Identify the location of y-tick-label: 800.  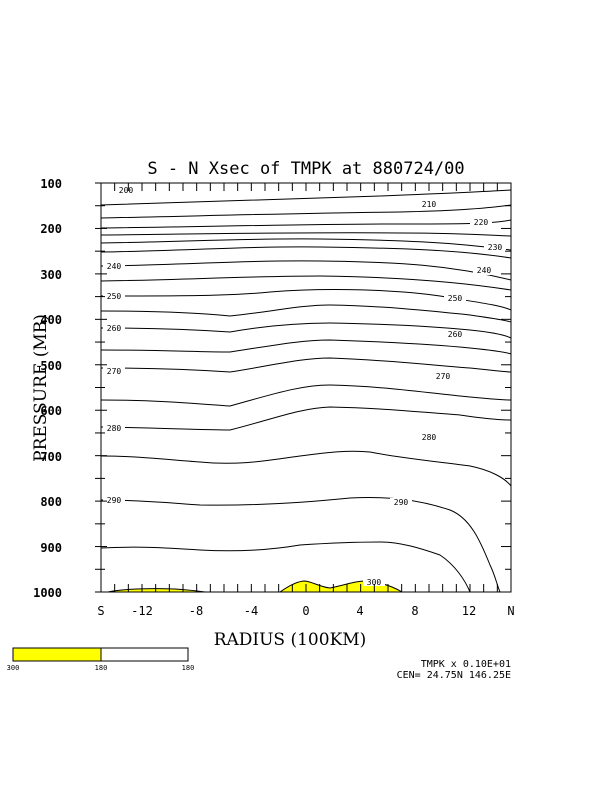
(51, 502).